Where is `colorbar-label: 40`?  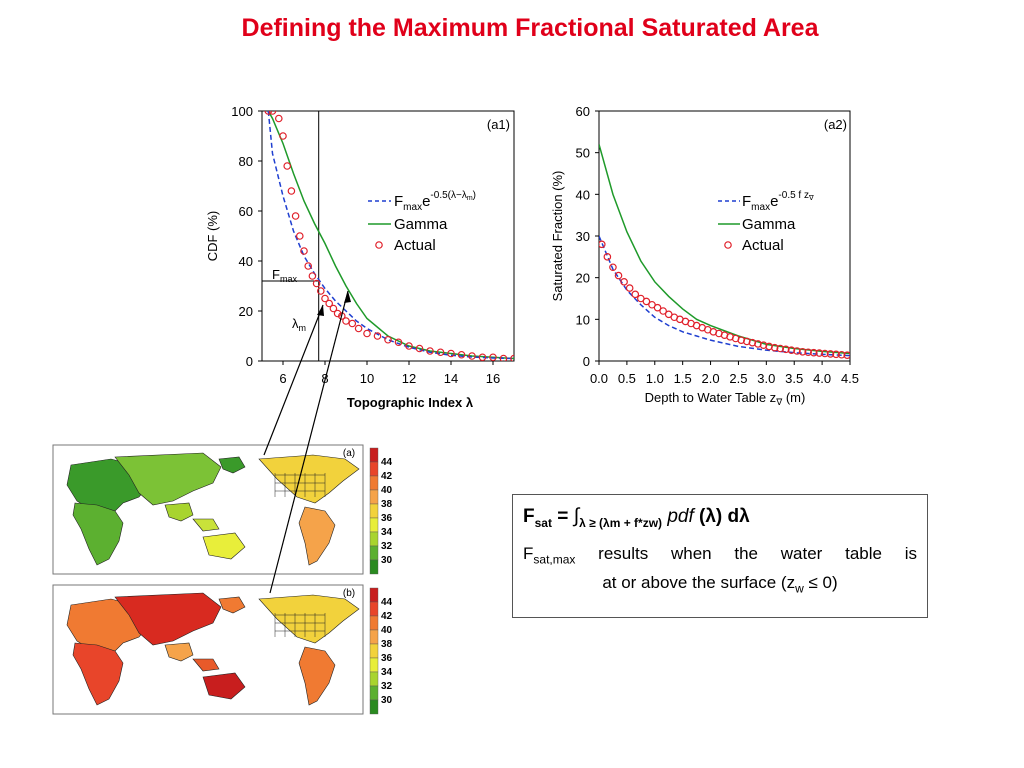 colorbar-label: 40 is located at coordinates (387, 490).